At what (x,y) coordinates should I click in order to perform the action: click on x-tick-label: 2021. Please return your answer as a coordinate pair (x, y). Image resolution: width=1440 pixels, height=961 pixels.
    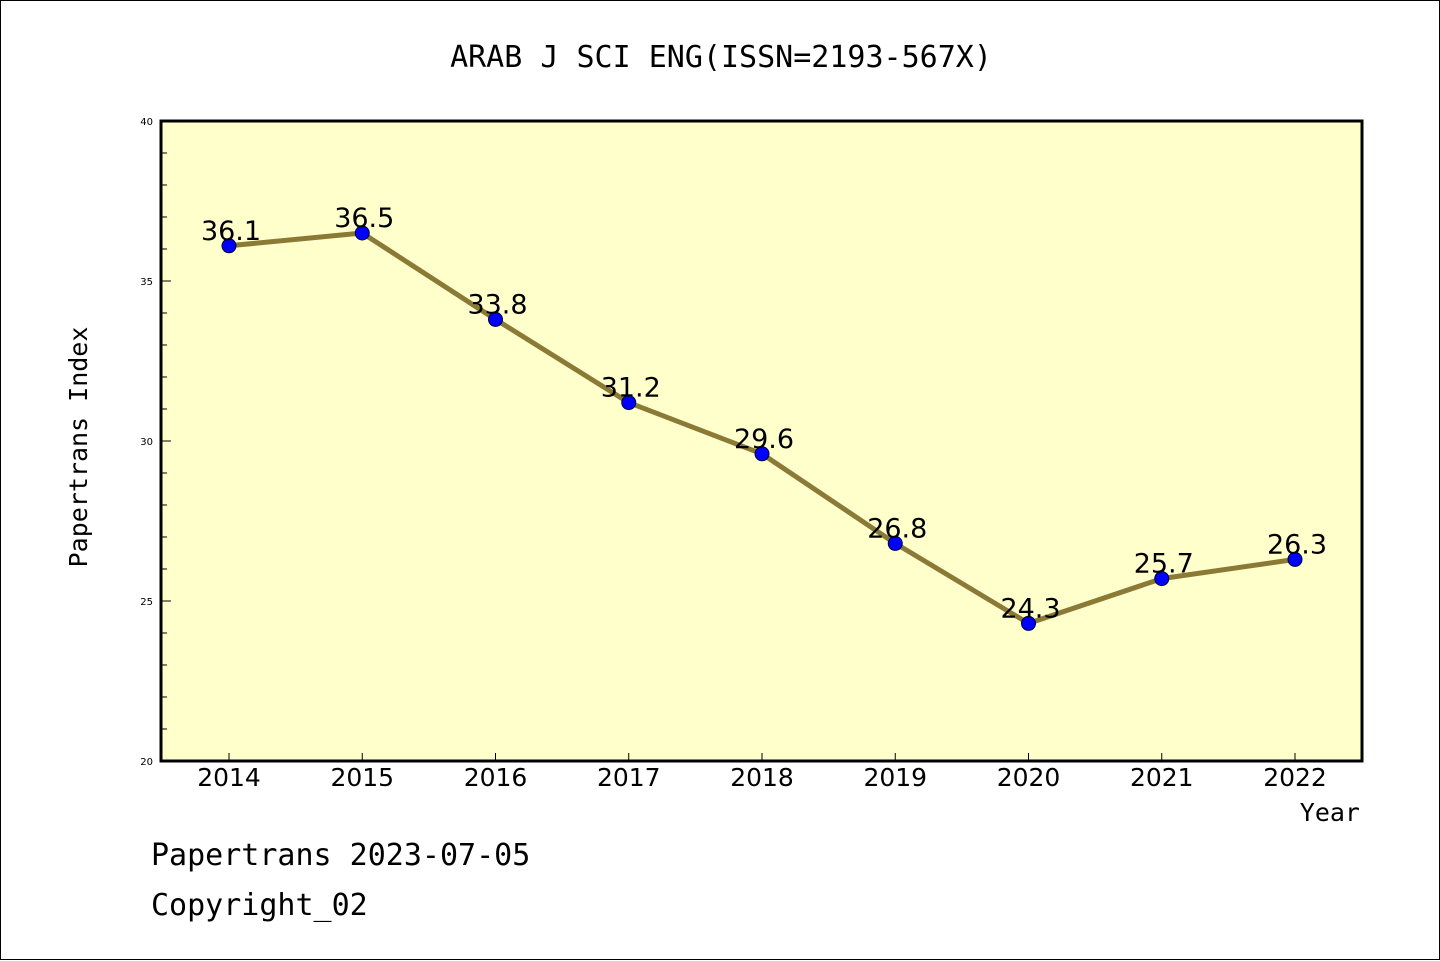
    Looking at the image, I should click on (1162, 777).